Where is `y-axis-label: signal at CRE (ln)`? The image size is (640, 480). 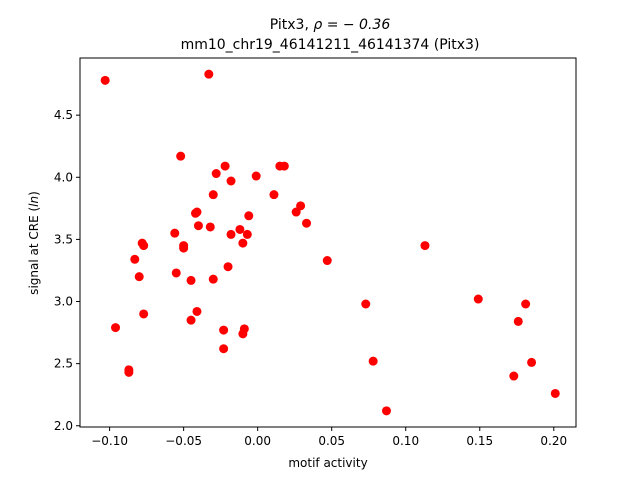
y-axis-label: signal at CRE (ln) is located at coordinates (34, 243).